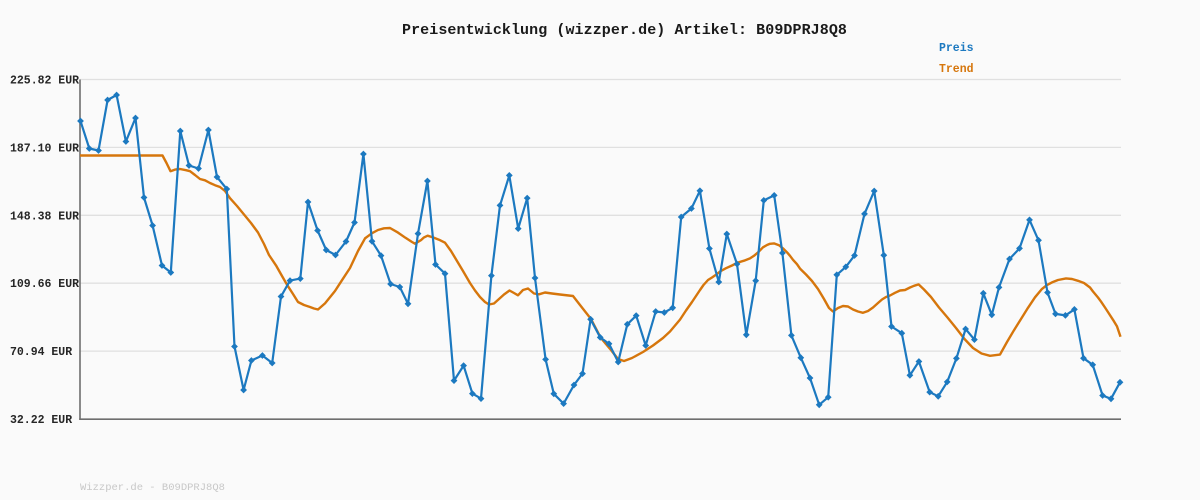 Image resolution: width=1200 pixels, height=500 pixels. Describe the element at coordinates (956, 48) in the screenshot. I see `svg-text: Preis` at that location.